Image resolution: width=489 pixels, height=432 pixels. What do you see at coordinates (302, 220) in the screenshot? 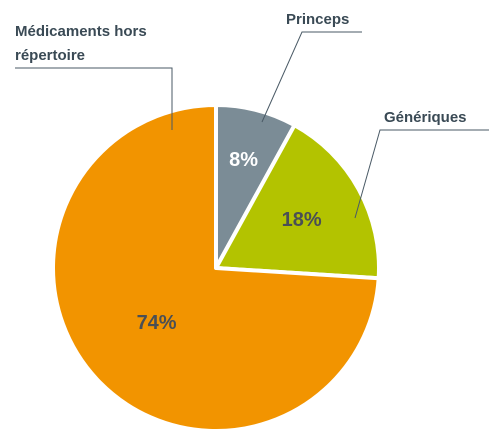
I see `value-label: 18%` at bounding box center [302, 220].